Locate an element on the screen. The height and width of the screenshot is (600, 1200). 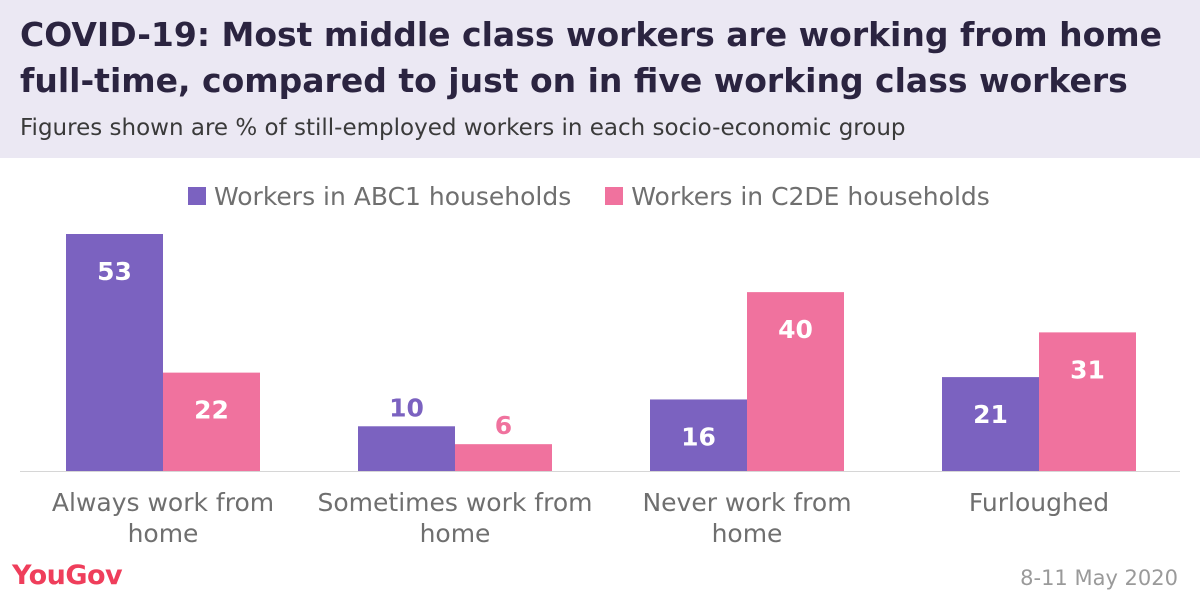
category-label-2-line0: Never work from is located at coordinates (746, 502).